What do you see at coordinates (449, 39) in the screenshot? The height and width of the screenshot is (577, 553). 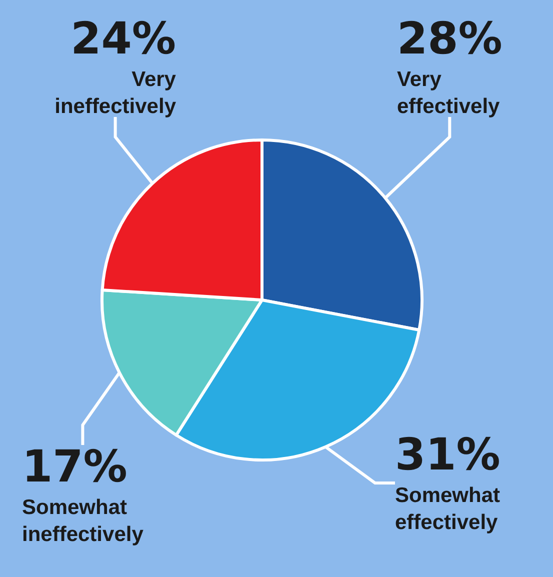 I see `data-label: 28%` at bounding box center [449, 39].